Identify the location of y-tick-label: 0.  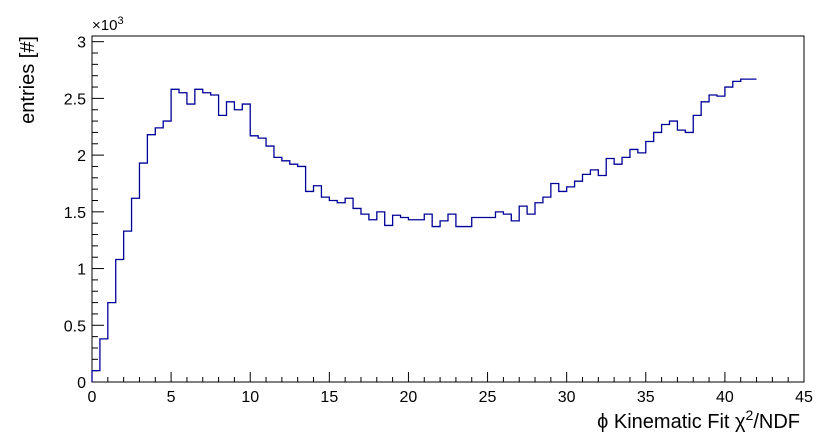
(81, 383).